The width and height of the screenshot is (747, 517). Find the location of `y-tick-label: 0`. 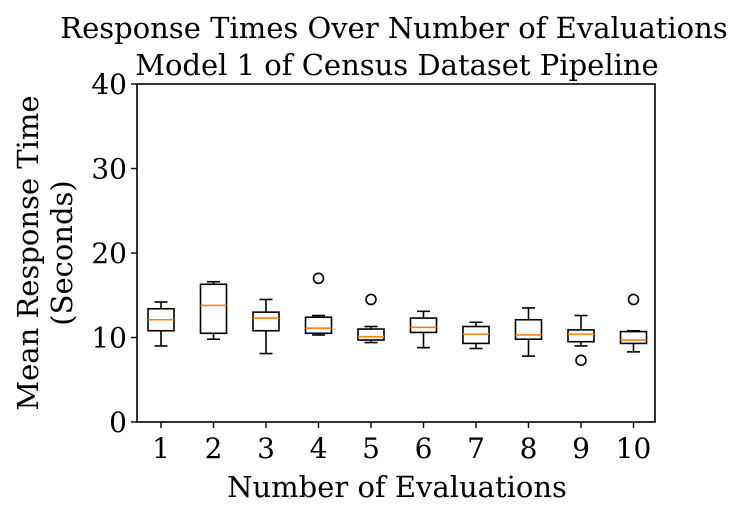

y-tick-label: 0 is located at coordinates (118, 422).